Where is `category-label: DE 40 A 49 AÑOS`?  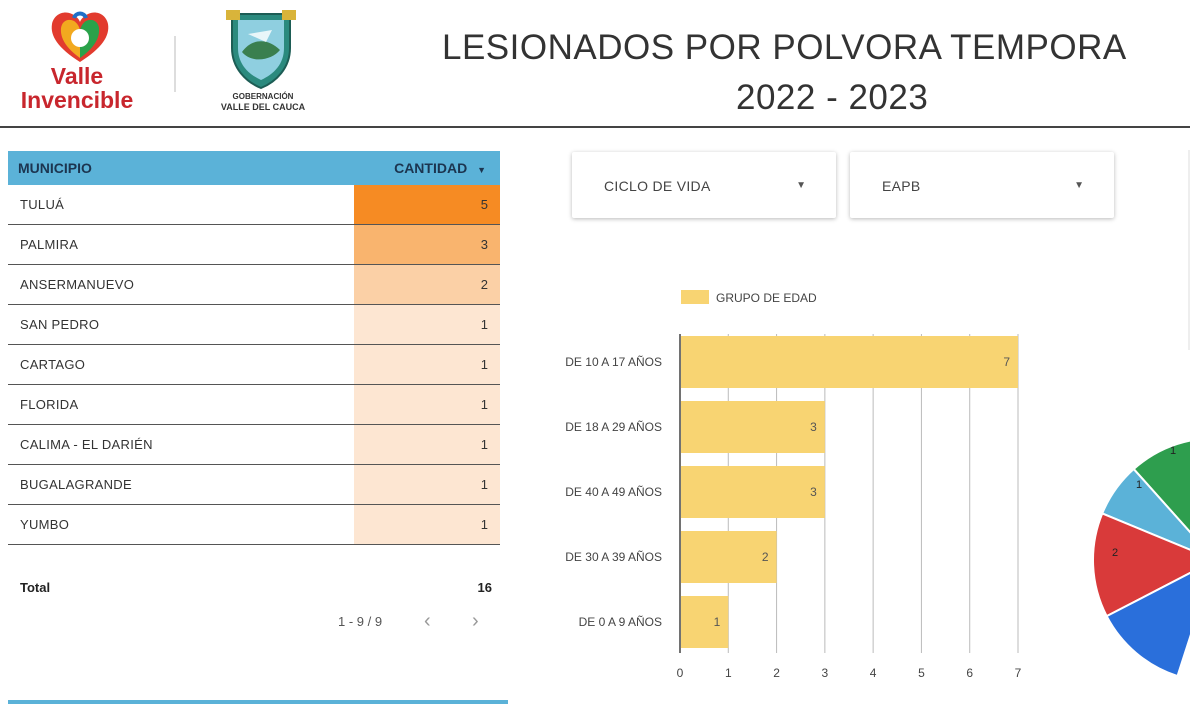 category-label: DE 40 A 49 AÑOS is located at coordinates (613, 492).